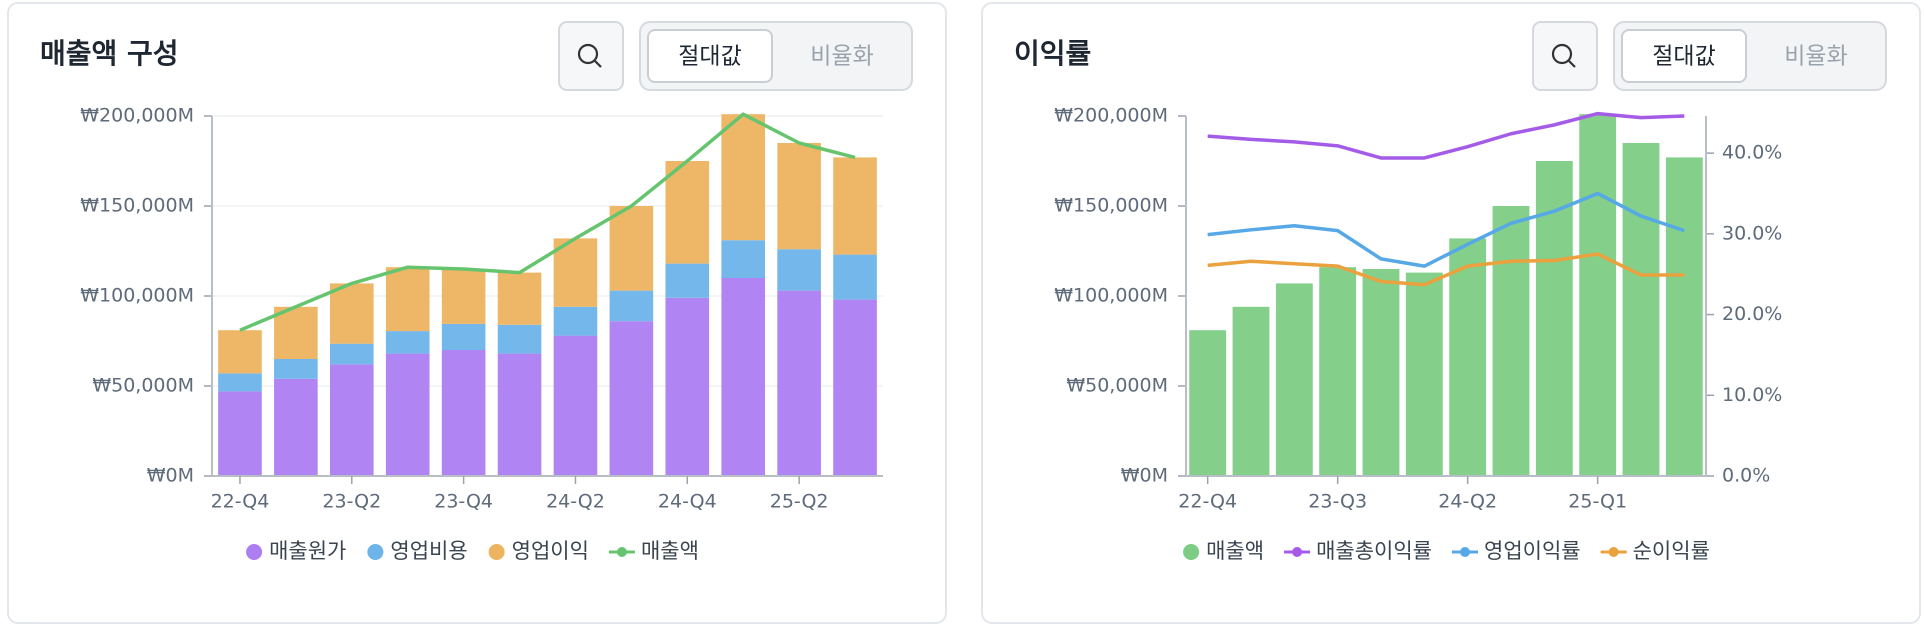 Image resolution: width=1924 pixels, height=642 pixels. Describe the element at coordinates (351, 502) in the screenshot. I see `x-tick-label: 23-Q2` at that location.